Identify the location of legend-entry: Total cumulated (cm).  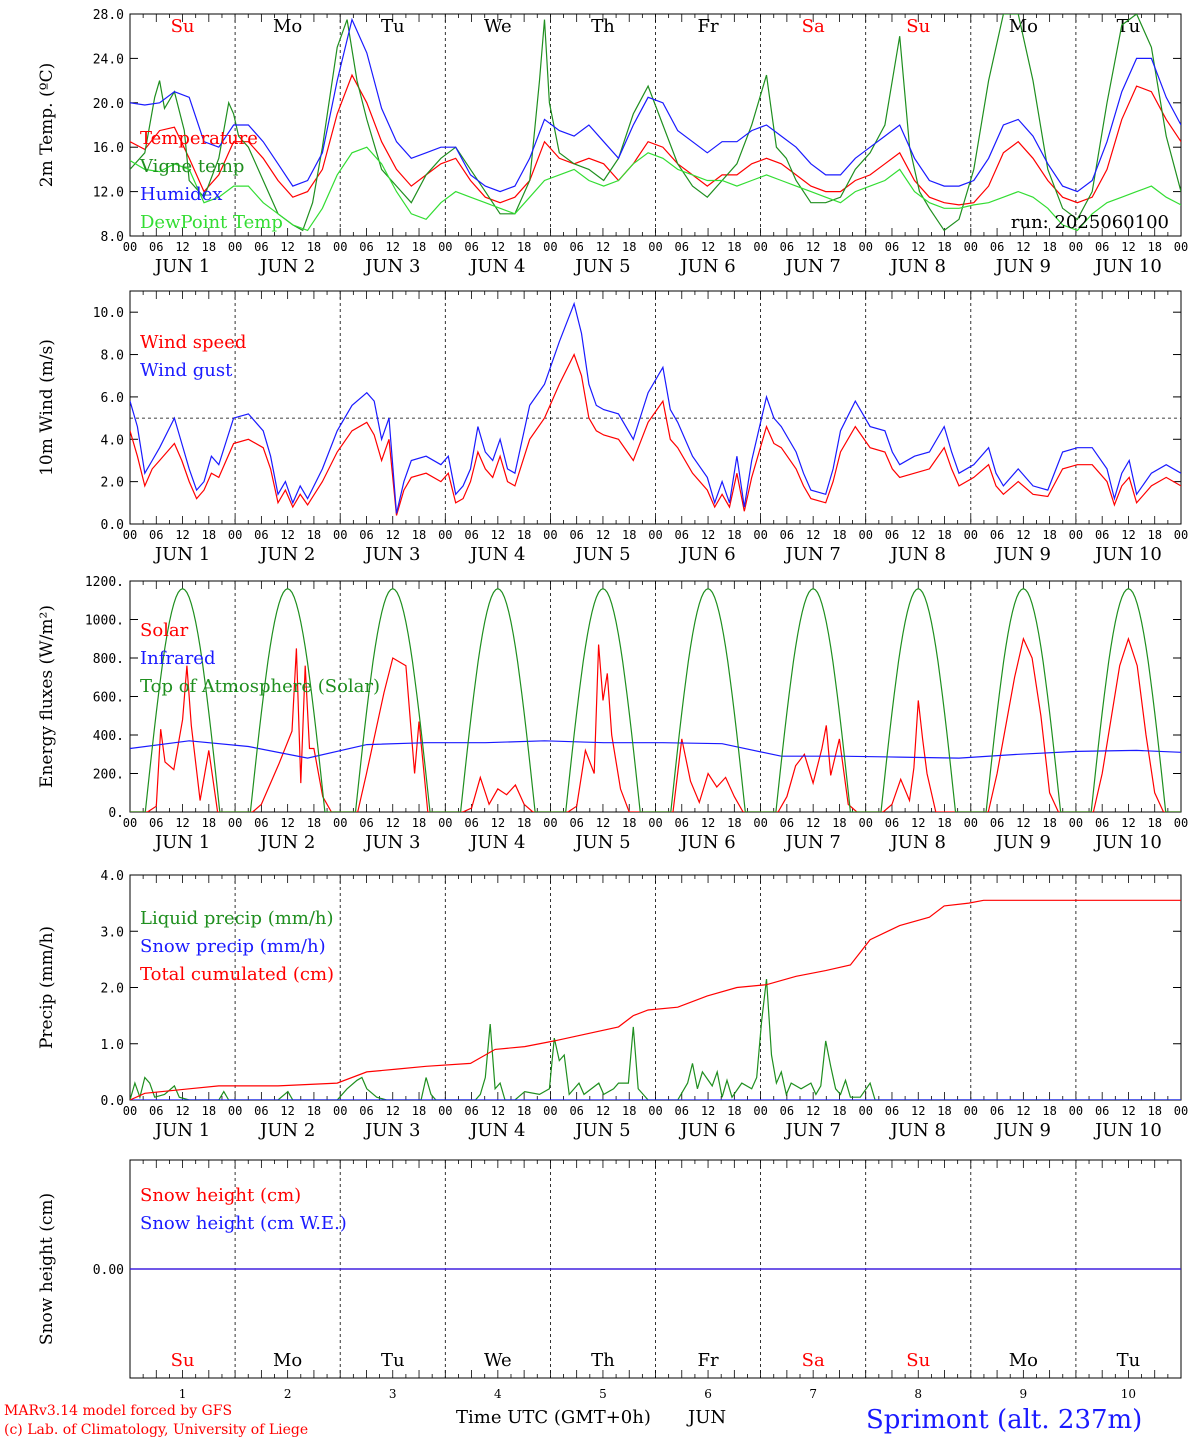
(237, 974).